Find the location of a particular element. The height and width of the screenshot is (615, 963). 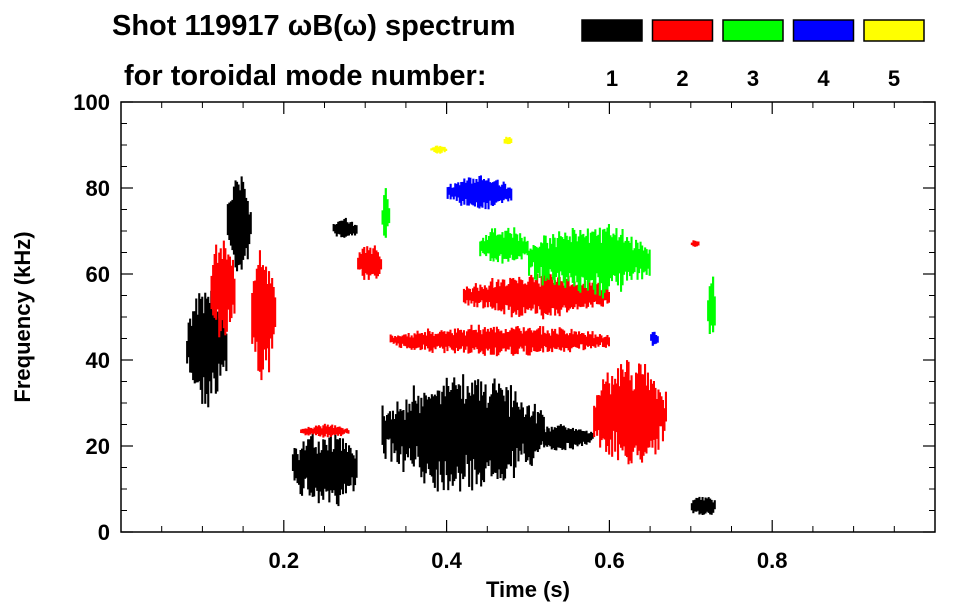

mode-5-region is located at coordinates (439, 149).